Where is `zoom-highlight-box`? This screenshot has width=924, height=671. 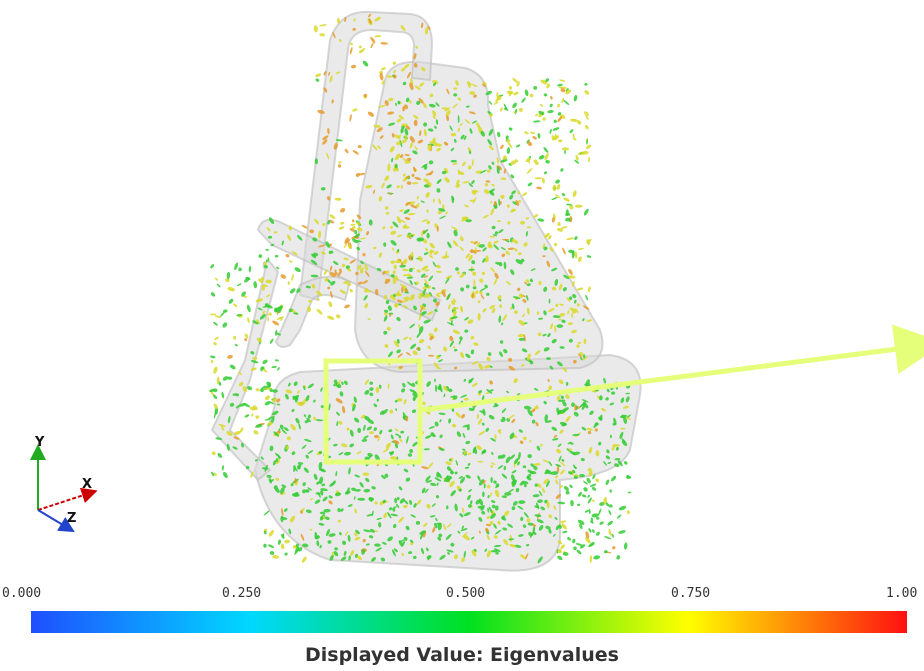
zoom-highlight-box is located at coordinates (373, 411).